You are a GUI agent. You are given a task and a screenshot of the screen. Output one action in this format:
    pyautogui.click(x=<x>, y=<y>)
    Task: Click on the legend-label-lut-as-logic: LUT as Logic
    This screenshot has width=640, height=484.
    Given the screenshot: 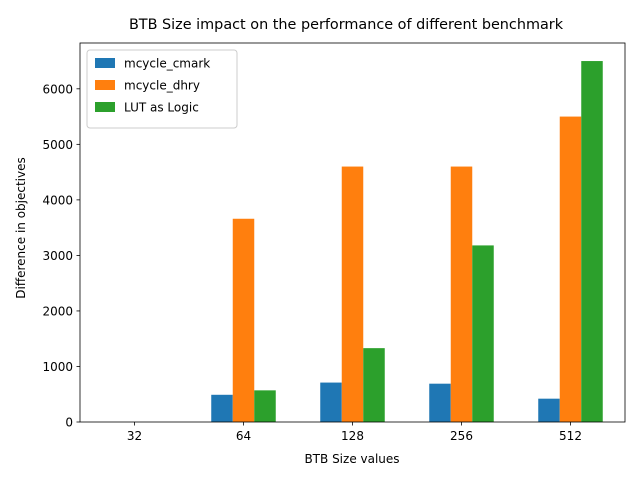 What is the action you would take?
    pyautogui.click(x=161, y=108)
    